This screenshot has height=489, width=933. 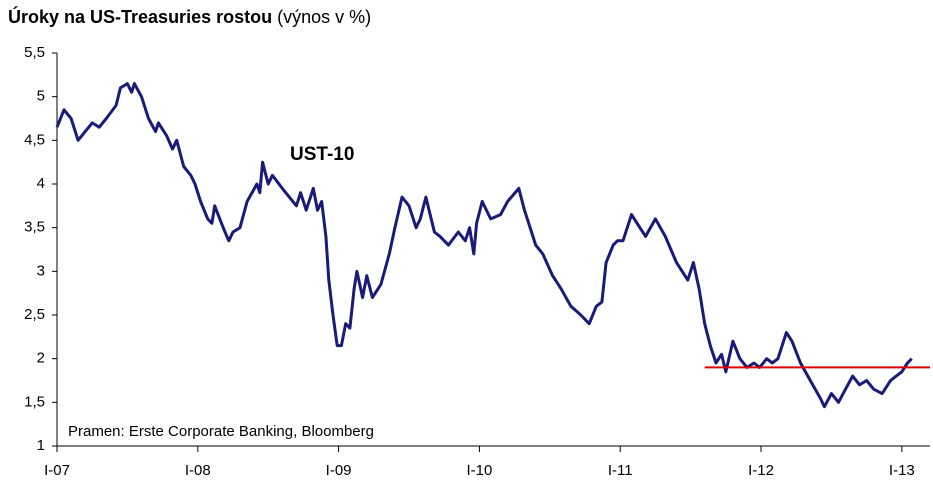 What do you see at coordinates (41, 270) in the screenshot?
I see `y-tick-label: 3` at bounding box center [41, 270].